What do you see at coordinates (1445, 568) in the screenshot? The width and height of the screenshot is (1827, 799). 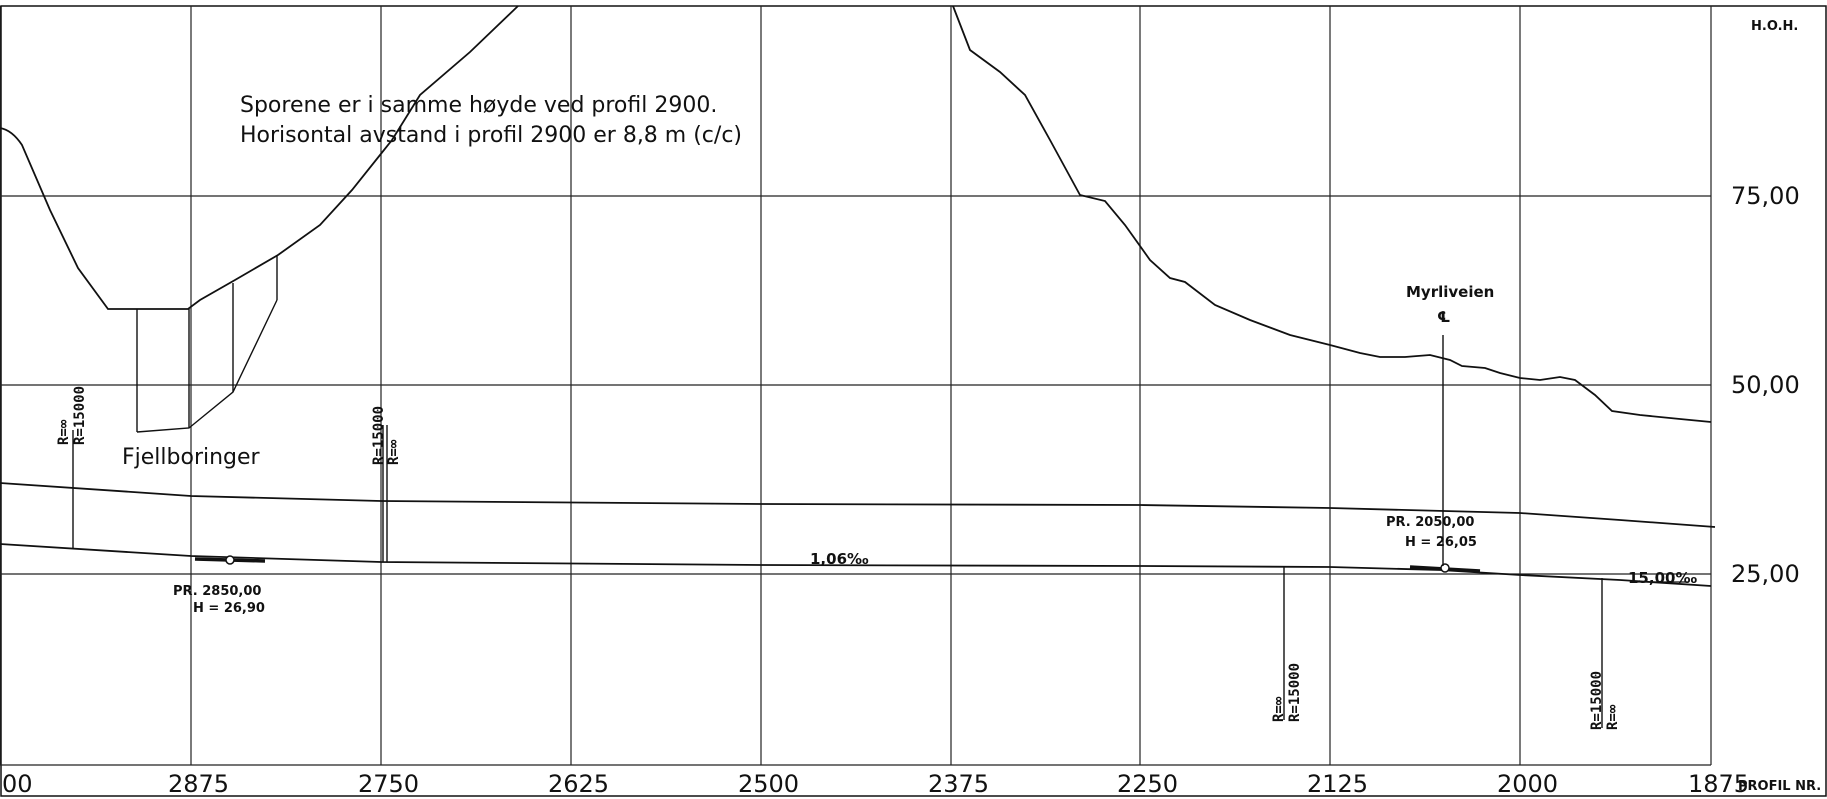 I see `pvi-right-marker` at bounding box center [1445, 568].